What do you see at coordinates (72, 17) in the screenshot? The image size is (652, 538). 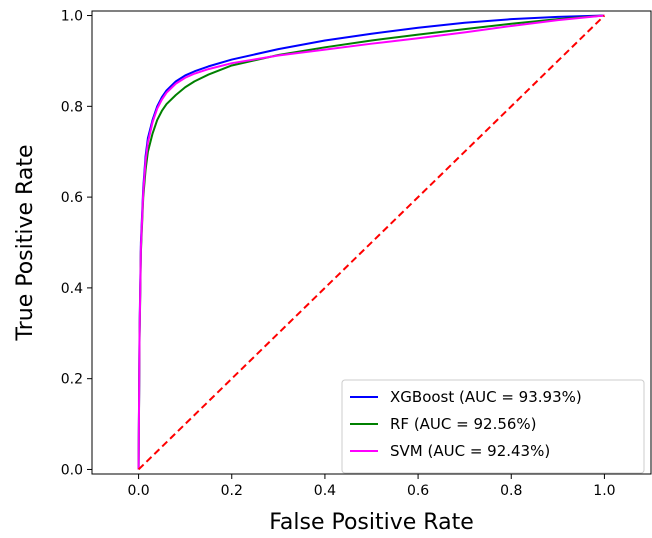 I see `y-tick-label: 1.0` at bounding box center [72, 17].